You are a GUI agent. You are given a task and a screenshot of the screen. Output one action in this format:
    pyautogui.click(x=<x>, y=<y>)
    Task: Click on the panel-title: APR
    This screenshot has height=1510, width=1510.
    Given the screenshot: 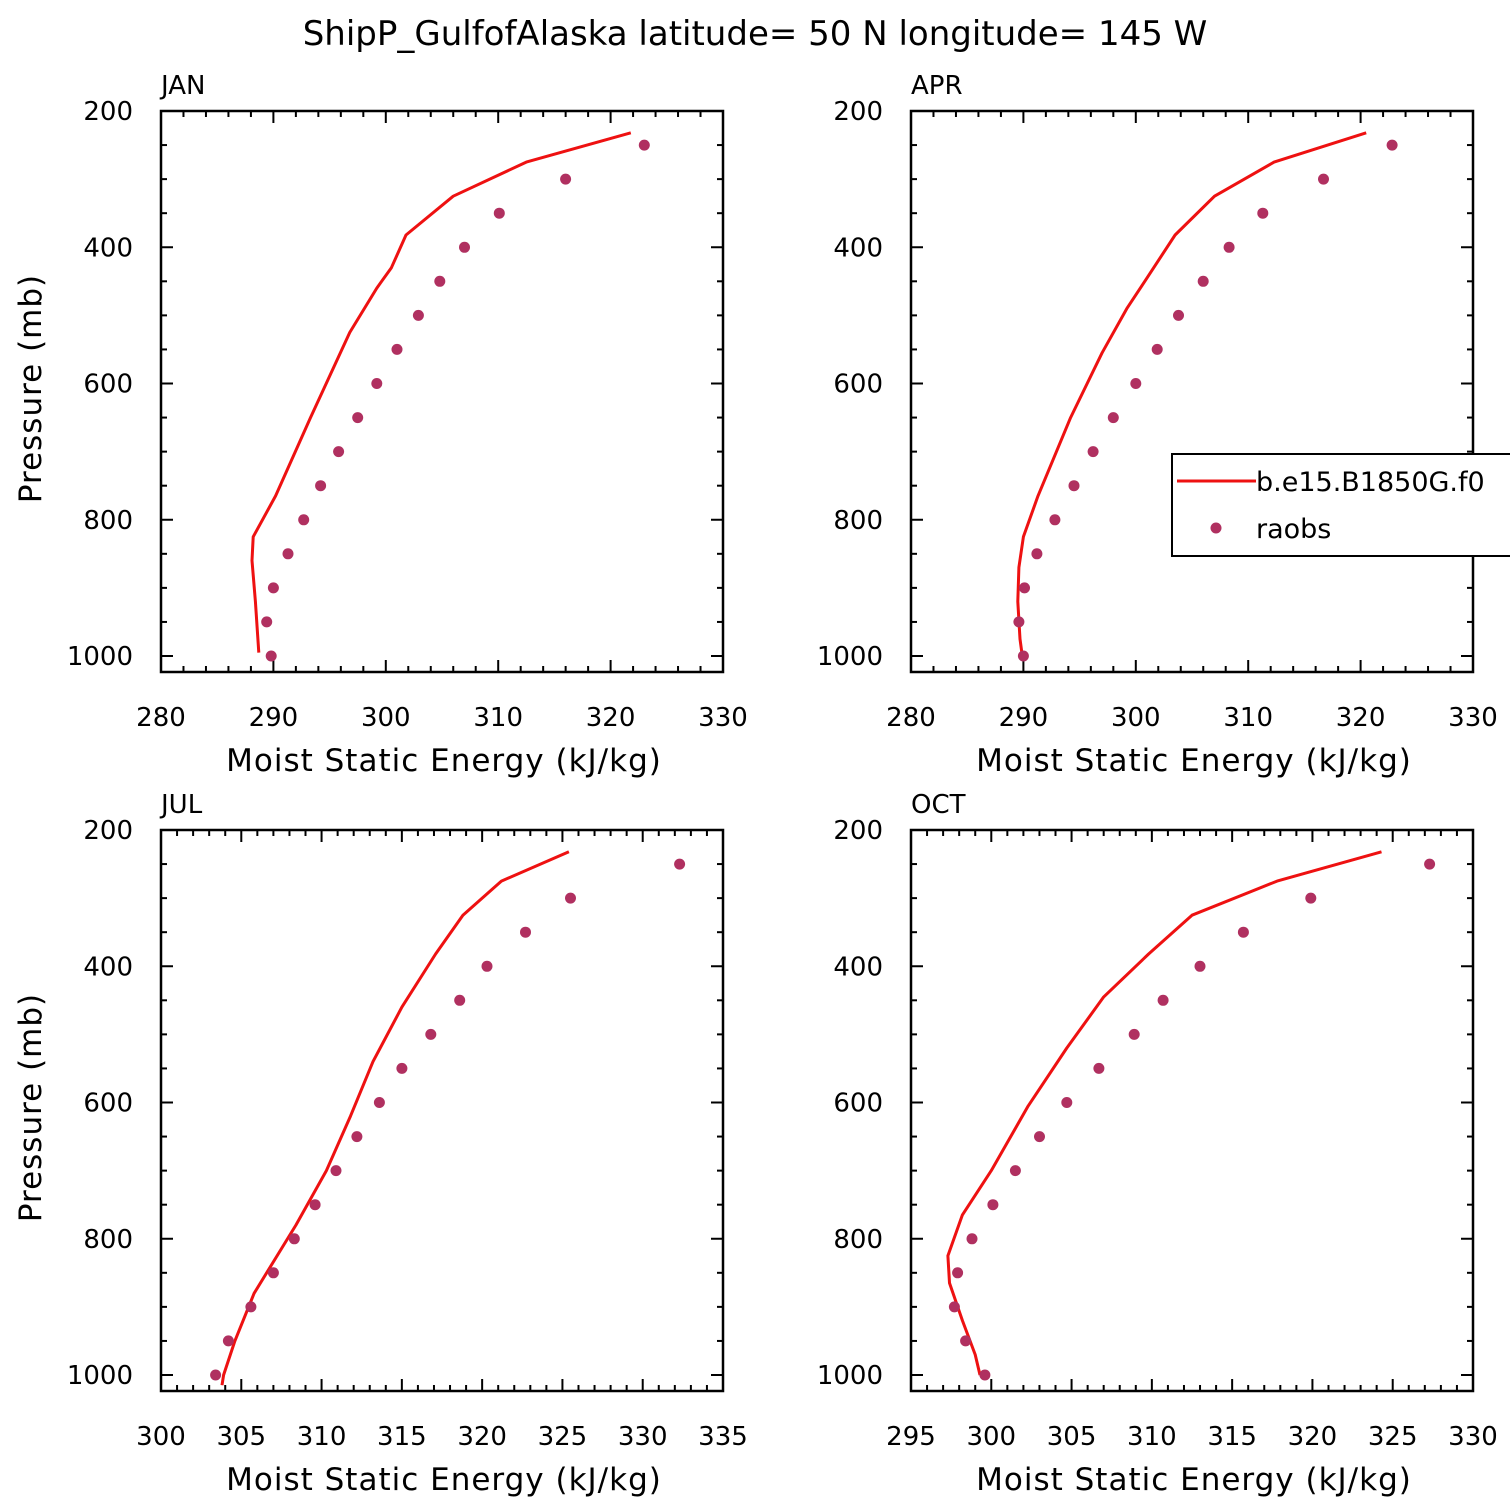 What is the action you would take?
    pyautogui.click(x=937, y=86)
    